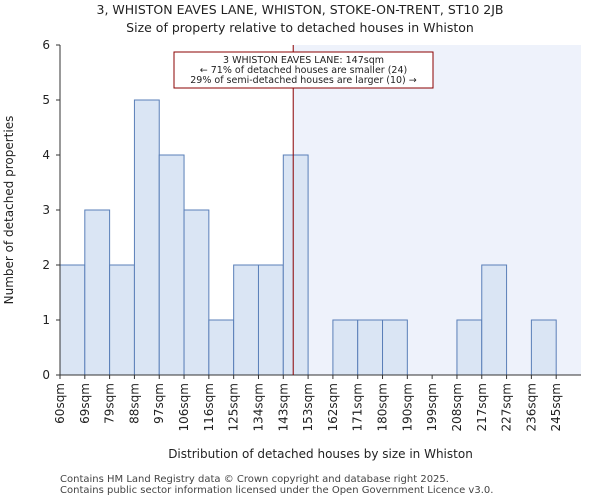 This screenshot has height=500, width=600. Describe the element at coordinates (46, 45) in the screenshot. I see `y-tick-label: 6` at that location.